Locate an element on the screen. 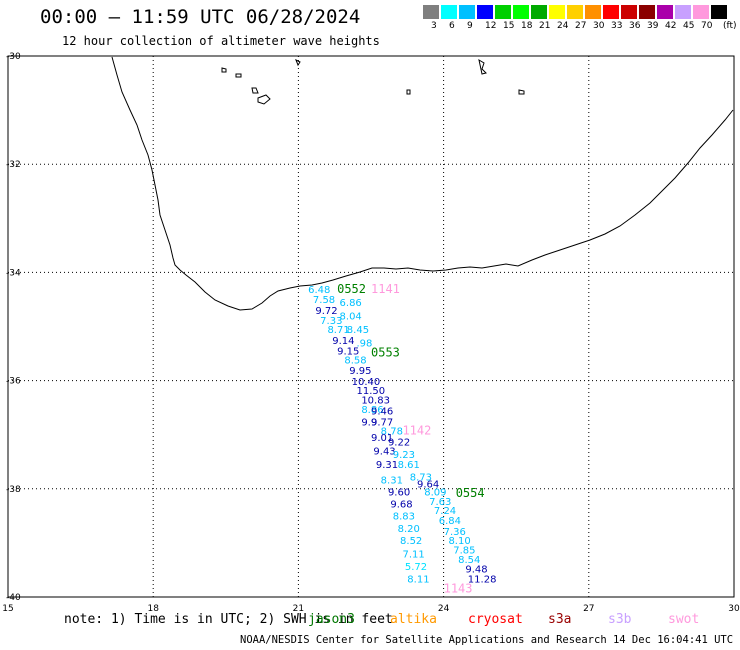 This screenshot has width=740, height=650. legend-label: 70 is located at coordinates (707, 26).